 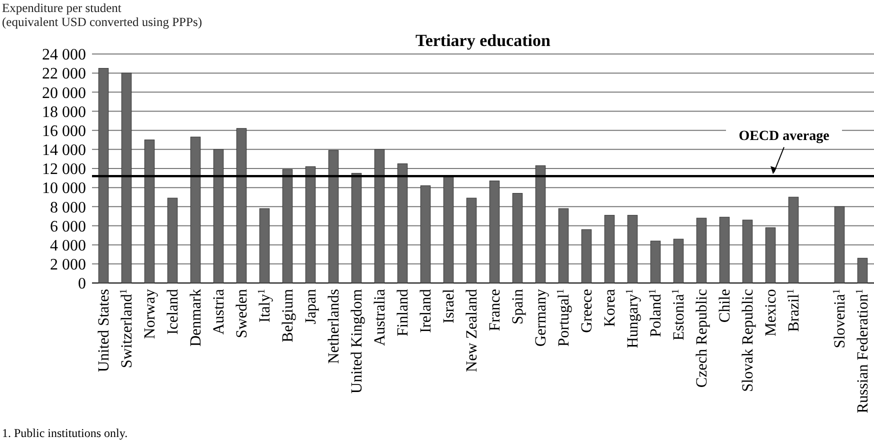 What do you see at coordinates (426, 310) in the screenshot?
I see `x-tick-label: Ireland` at bounding box center [426, 310].